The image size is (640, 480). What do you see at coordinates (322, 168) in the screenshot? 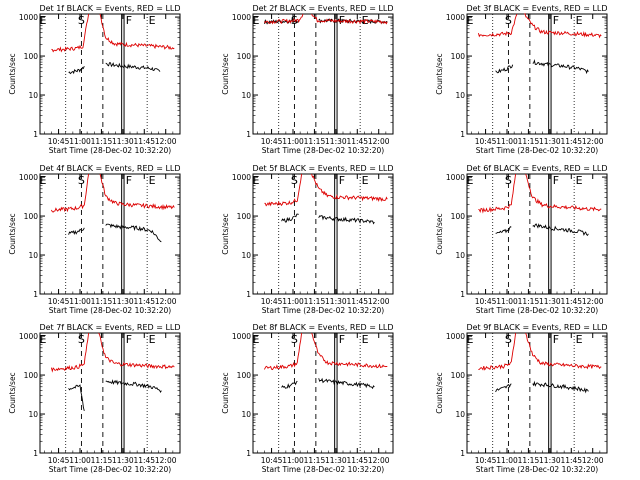
I see `panel-title: Det 5f BLACK = Events, RED = LLD` at bounding box center [322, 168].